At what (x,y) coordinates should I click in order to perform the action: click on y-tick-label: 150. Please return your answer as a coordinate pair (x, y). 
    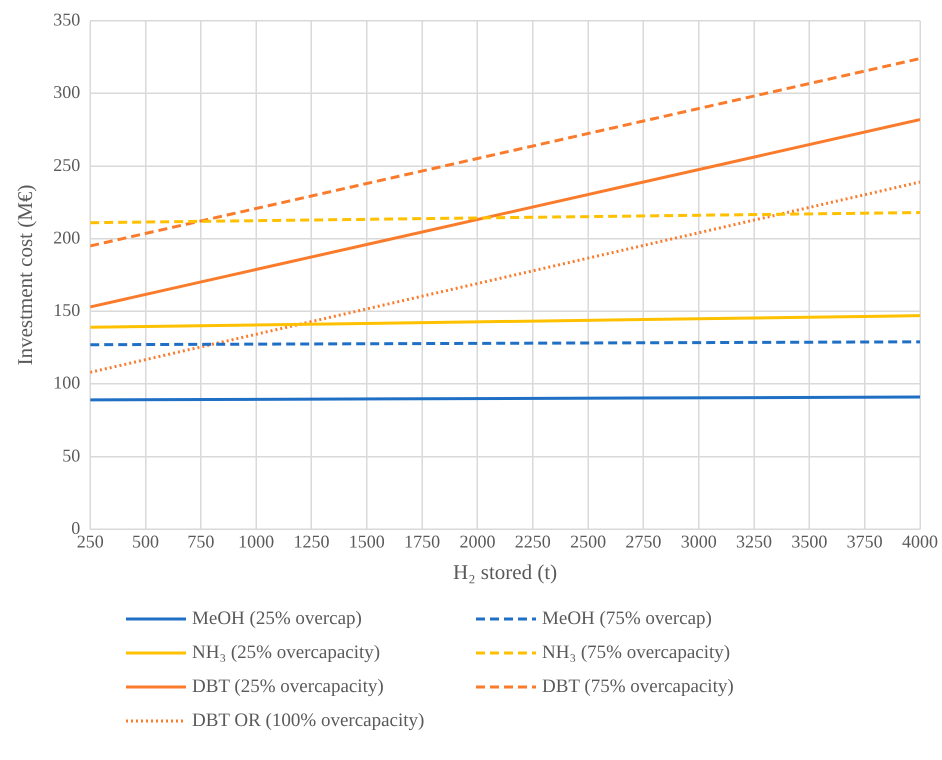
    Looking at the image, I should click on (66, 310).